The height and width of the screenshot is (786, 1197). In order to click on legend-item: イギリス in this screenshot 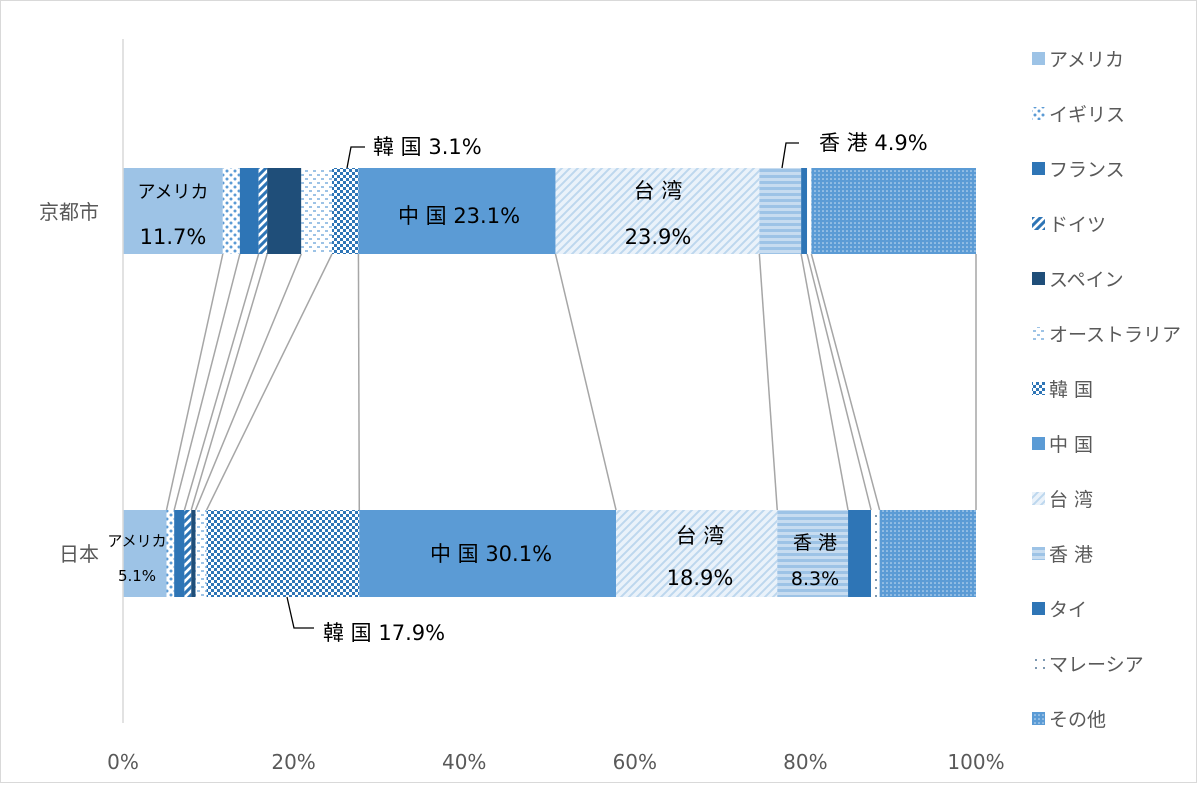, I will do `click(1078, 115)`.